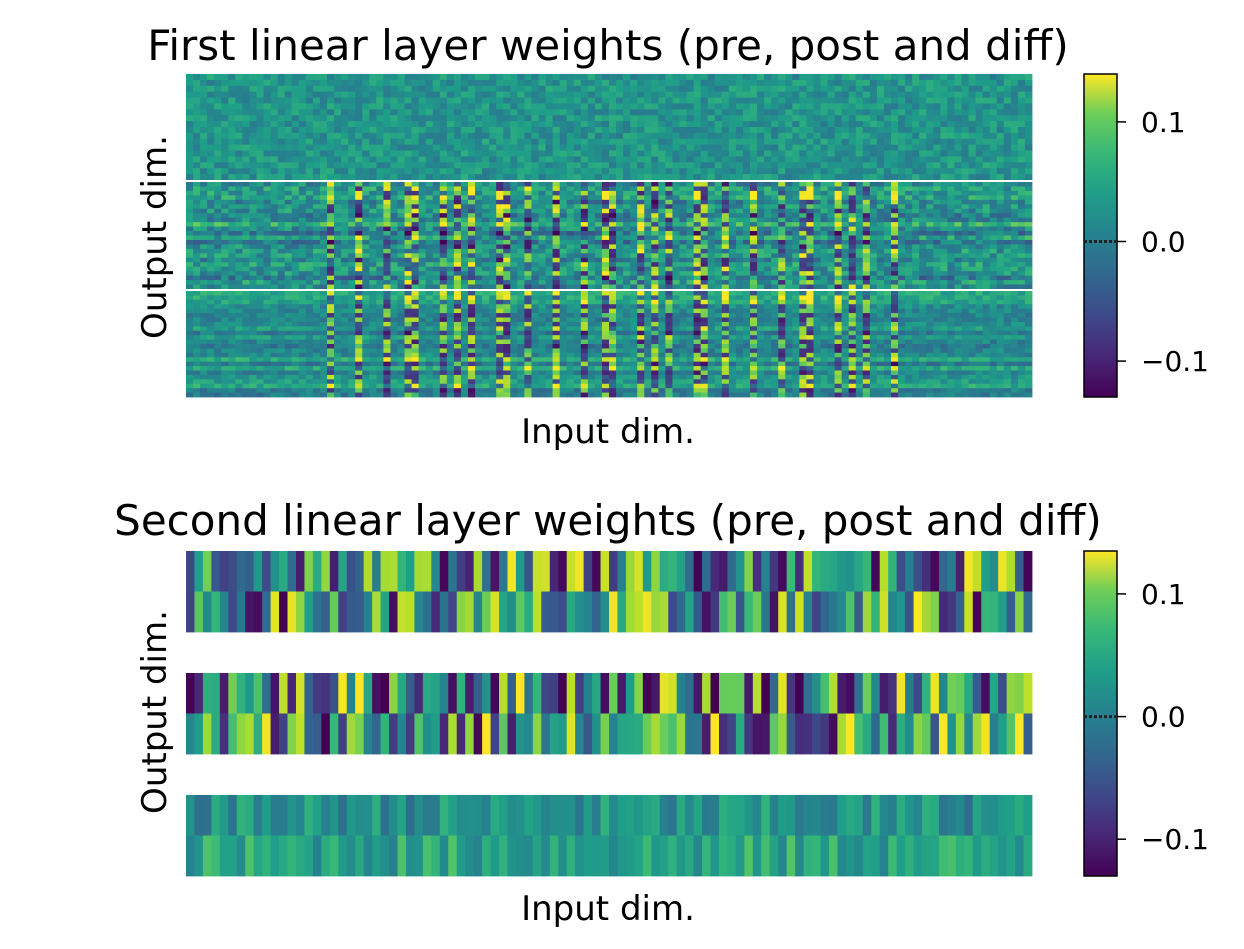 This screenshot has height=949, width=1244. I want to click on chart-1-colorbar-gradient, so click(1100, 235).